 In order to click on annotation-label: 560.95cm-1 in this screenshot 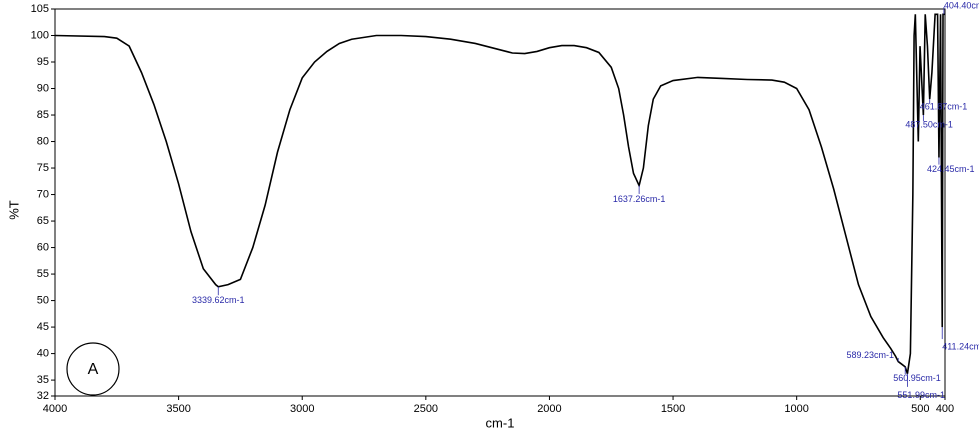, I will do `click(917, 378)`.